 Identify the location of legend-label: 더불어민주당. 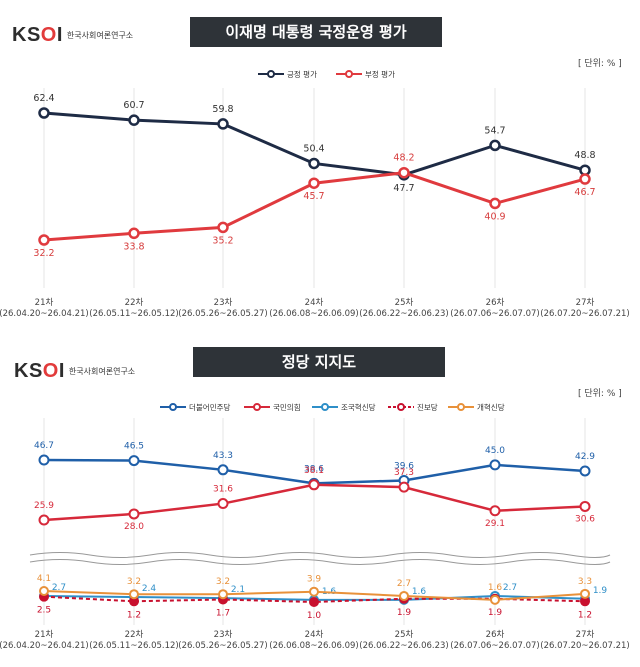
(209, 407).